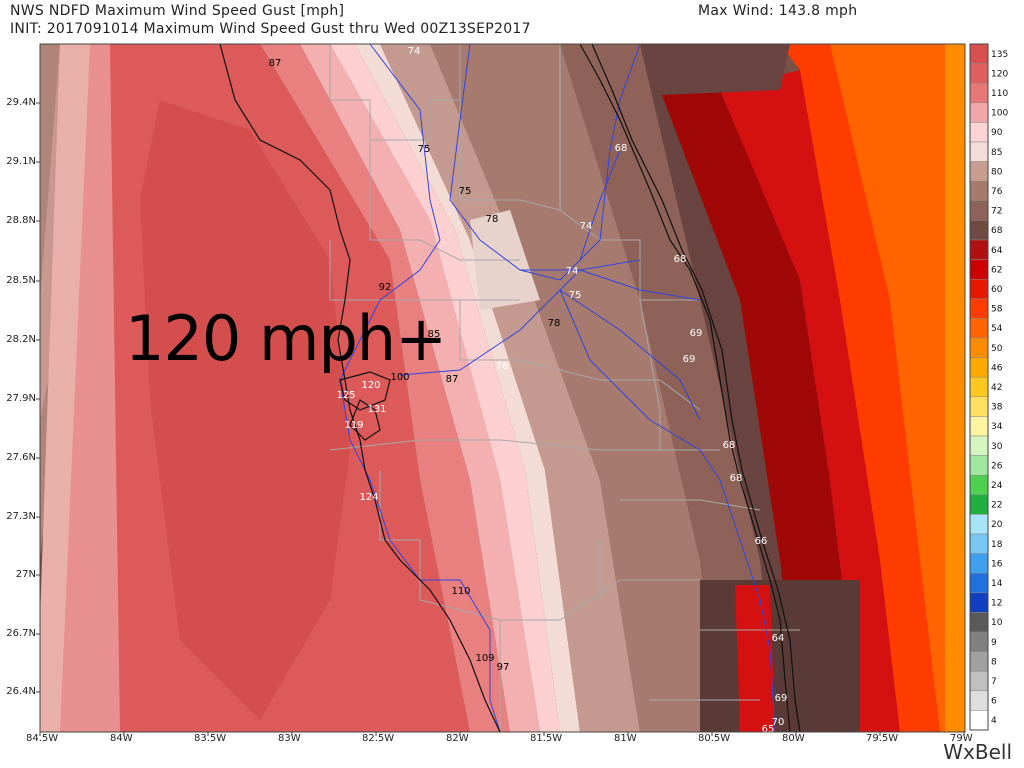  What do you see at coordinates (996, 604) in the screenshot?
I see `legend-label: 12` at bounding box center [996, 604].